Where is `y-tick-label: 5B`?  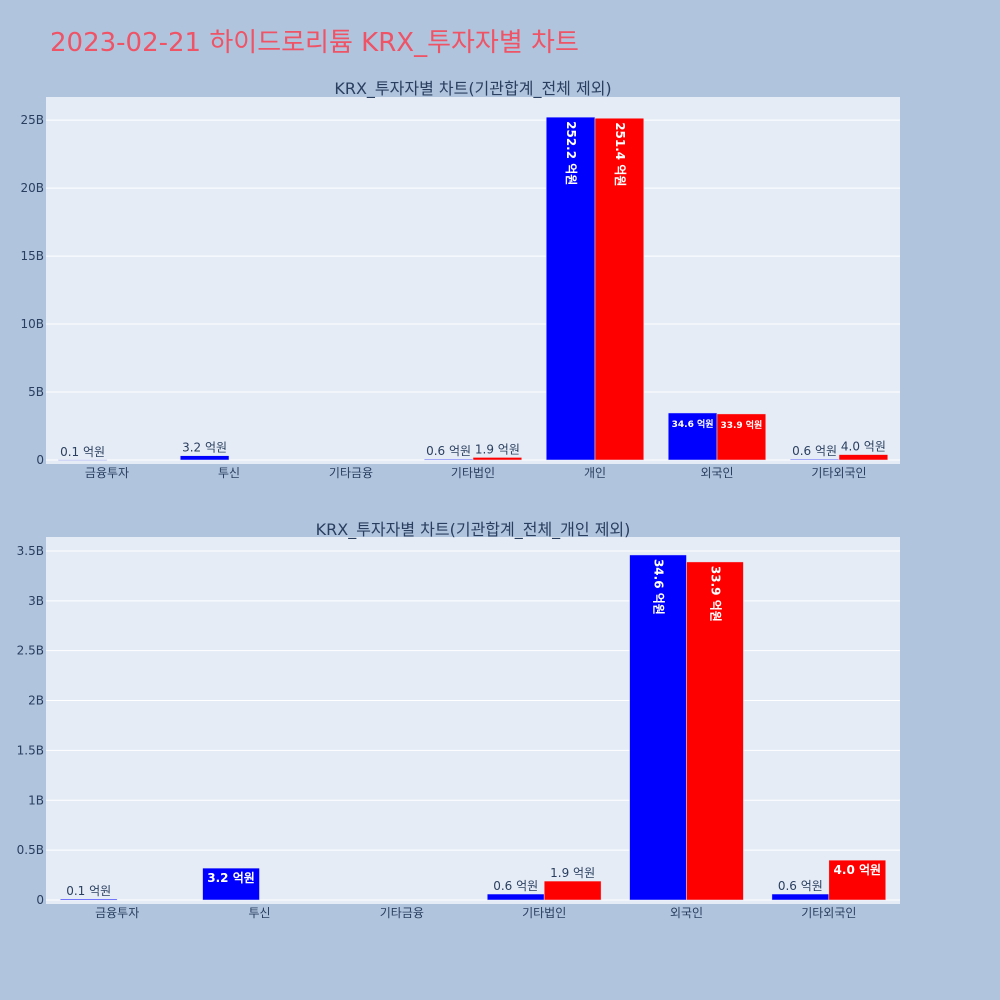 y-tick-label: 5B is located at coordinates (36, 392).